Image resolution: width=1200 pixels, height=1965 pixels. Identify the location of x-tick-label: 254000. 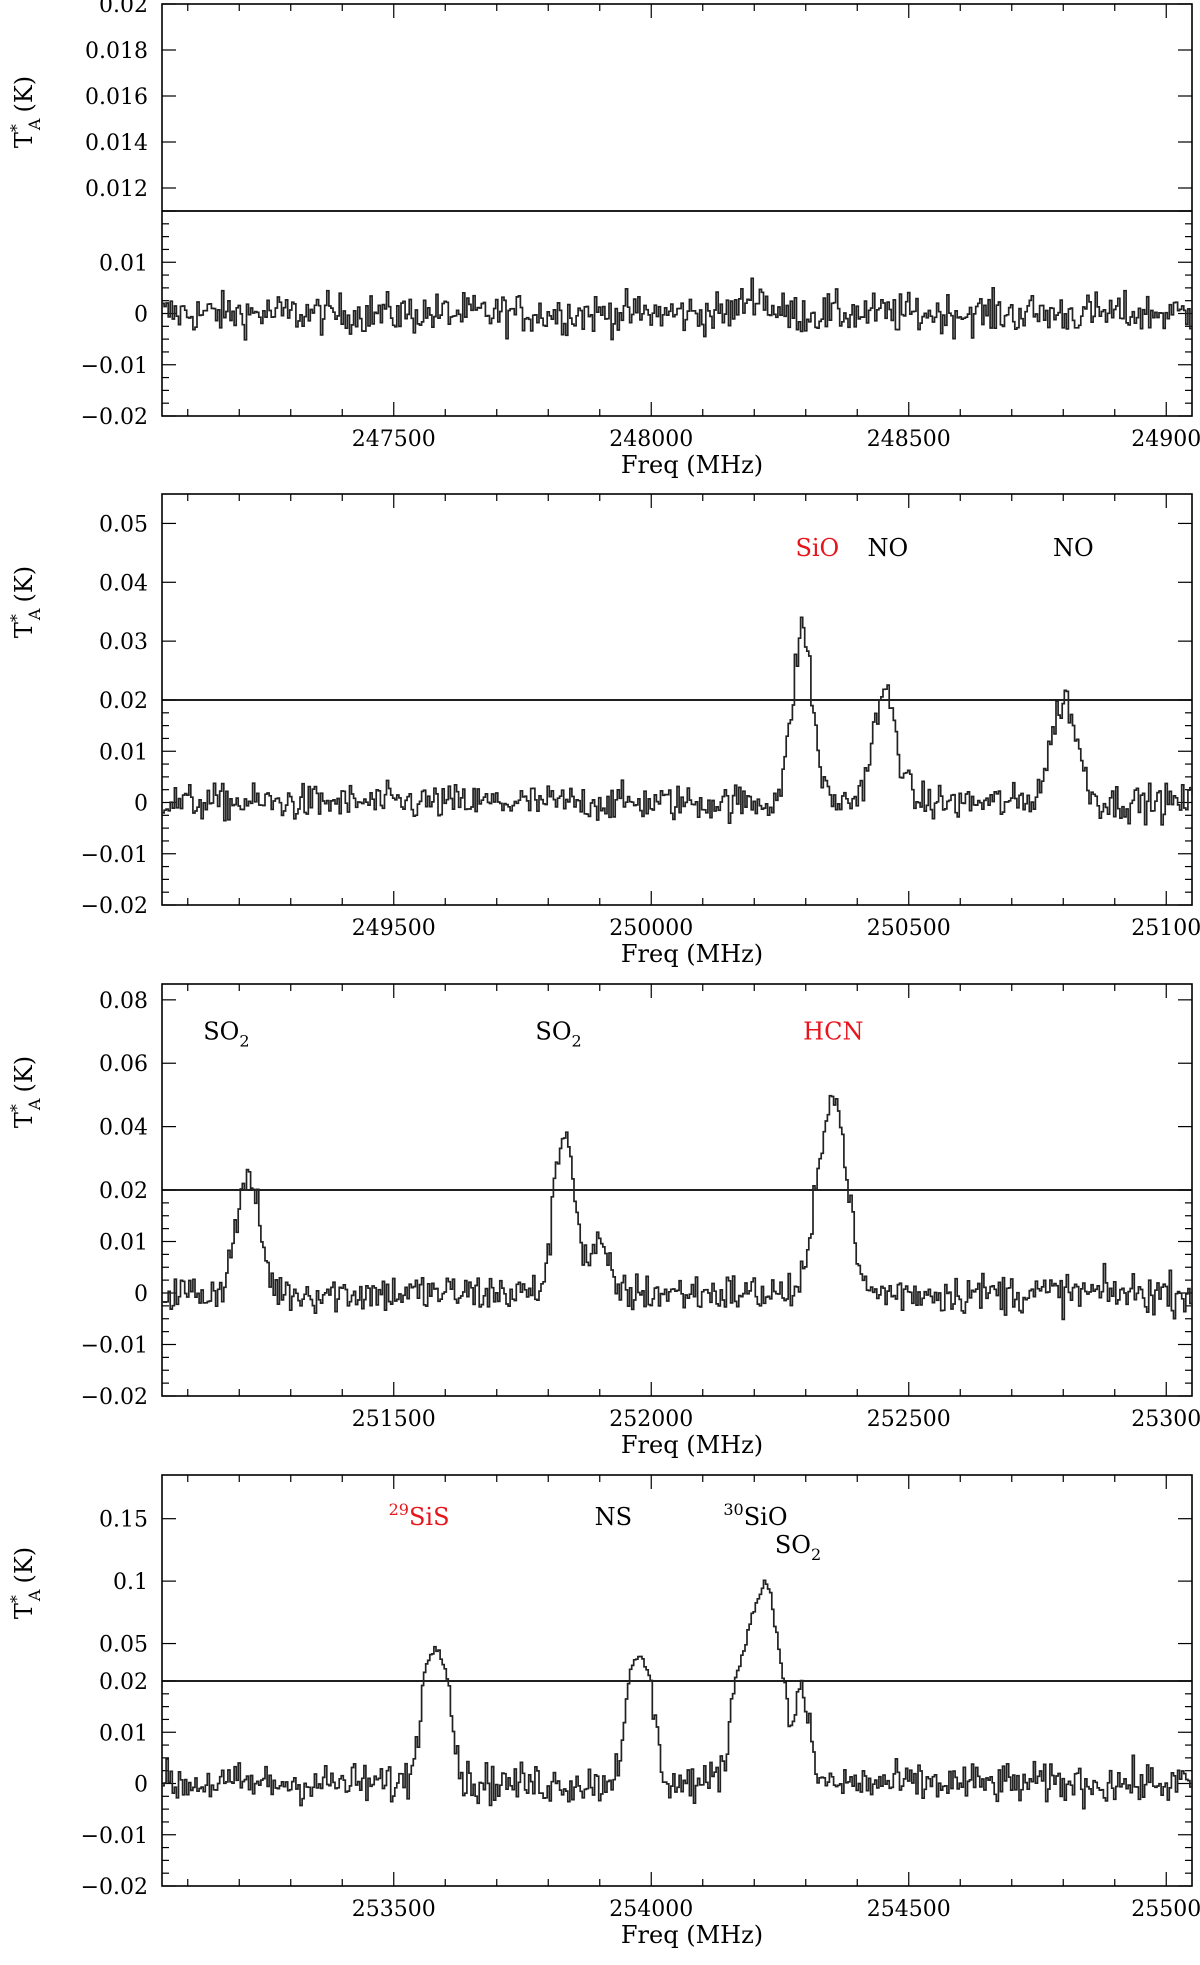
(651, 1909).